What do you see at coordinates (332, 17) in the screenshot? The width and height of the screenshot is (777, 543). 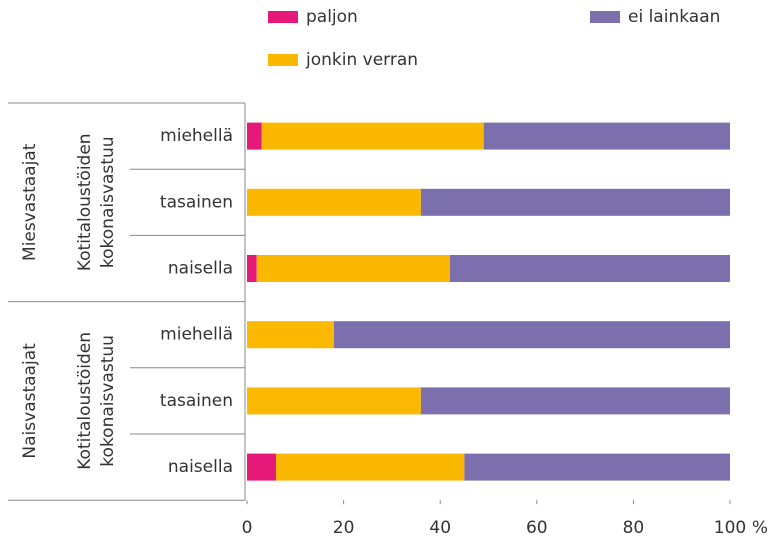 I see `legend-label: paljon` at bounding box center [332, 17].